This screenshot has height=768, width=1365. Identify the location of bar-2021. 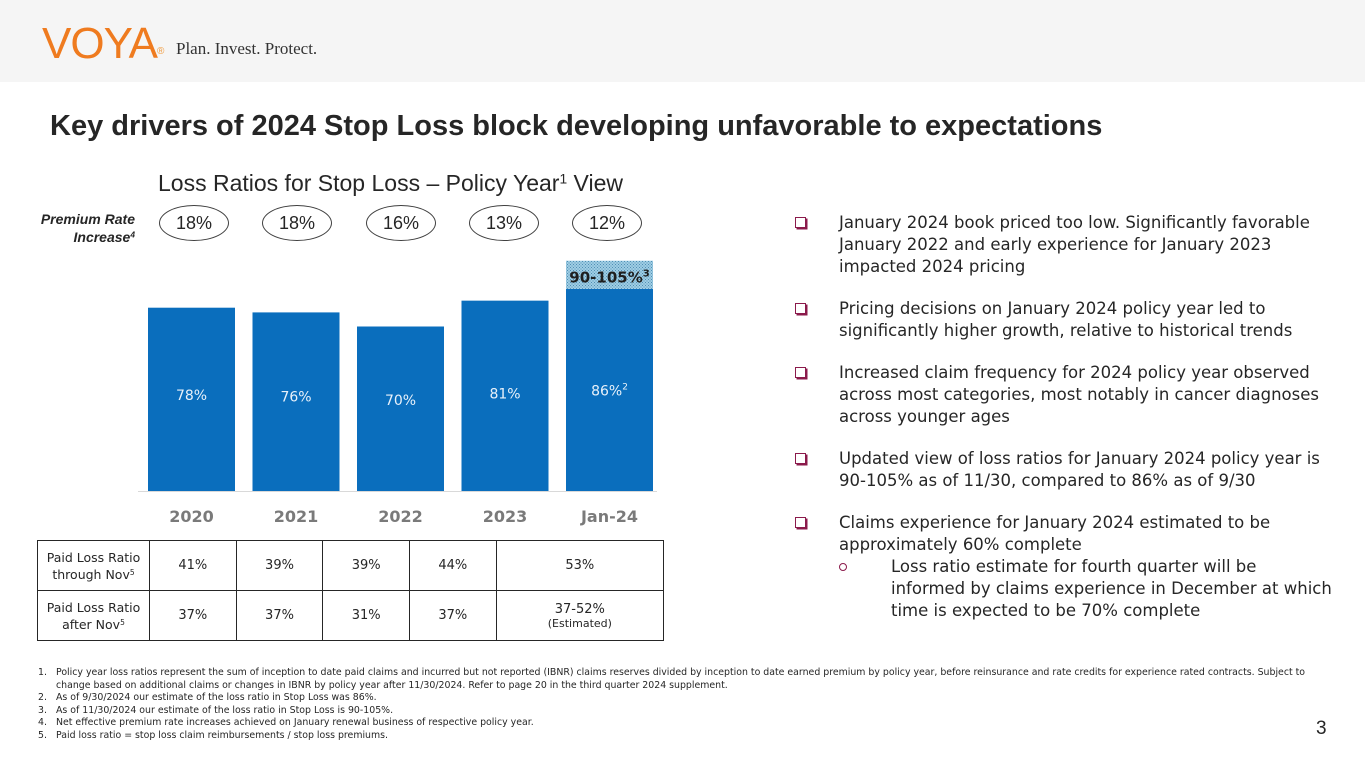
(296, 401).